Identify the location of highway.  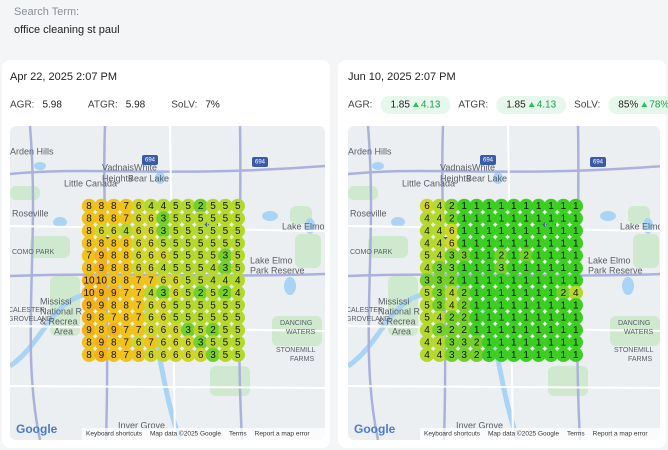
(167, 170).